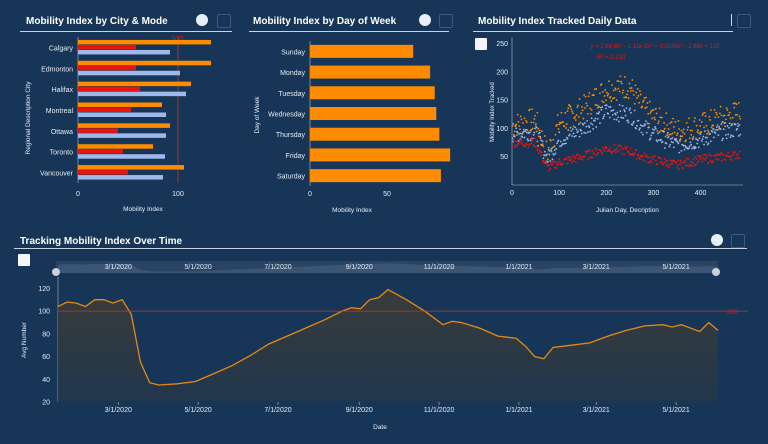  I want to click on day-week-title: Mobility Index by Day of Week, so click(325, 21).